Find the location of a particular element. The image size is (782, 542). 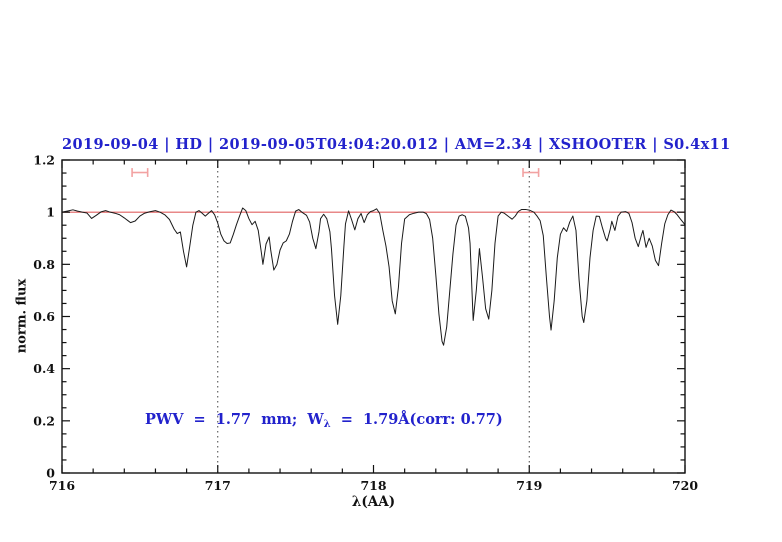

y-axis-tick-label: 1 is located at coordinates (50, 212).